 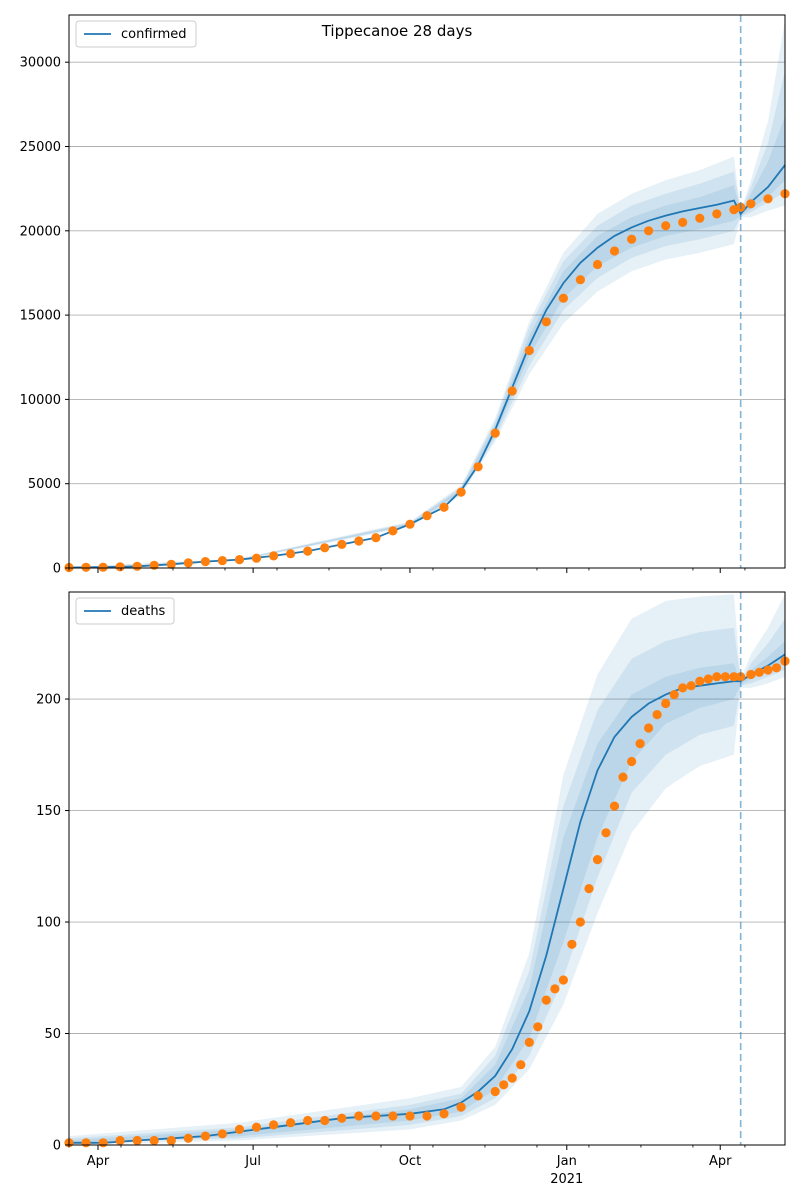 I want to click on deaths-x-ticks: Apr Jul Oct Jan 2021 Apr, so click(x=407, y=1166).